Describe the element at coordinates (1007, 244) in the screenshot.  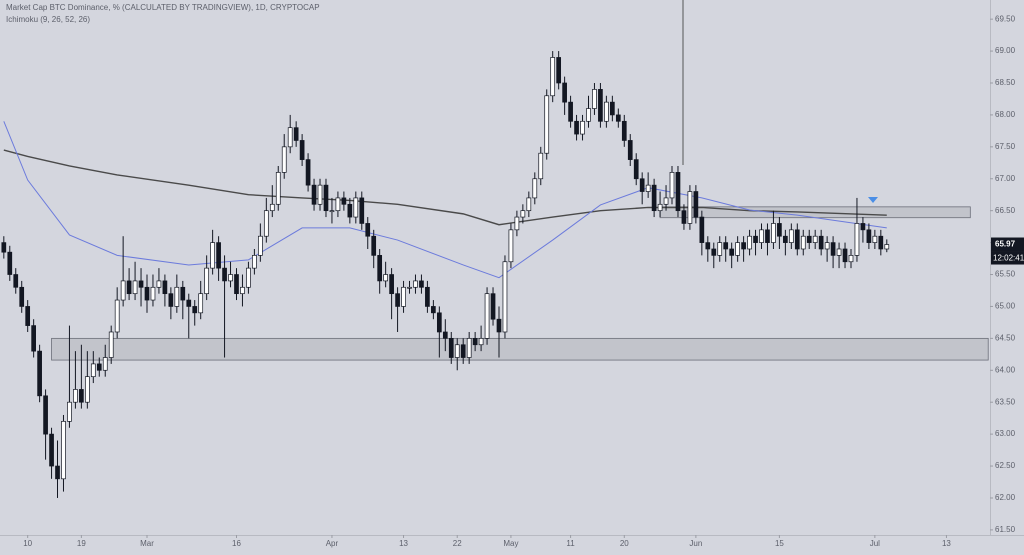
I see `last-price-box` at that location.